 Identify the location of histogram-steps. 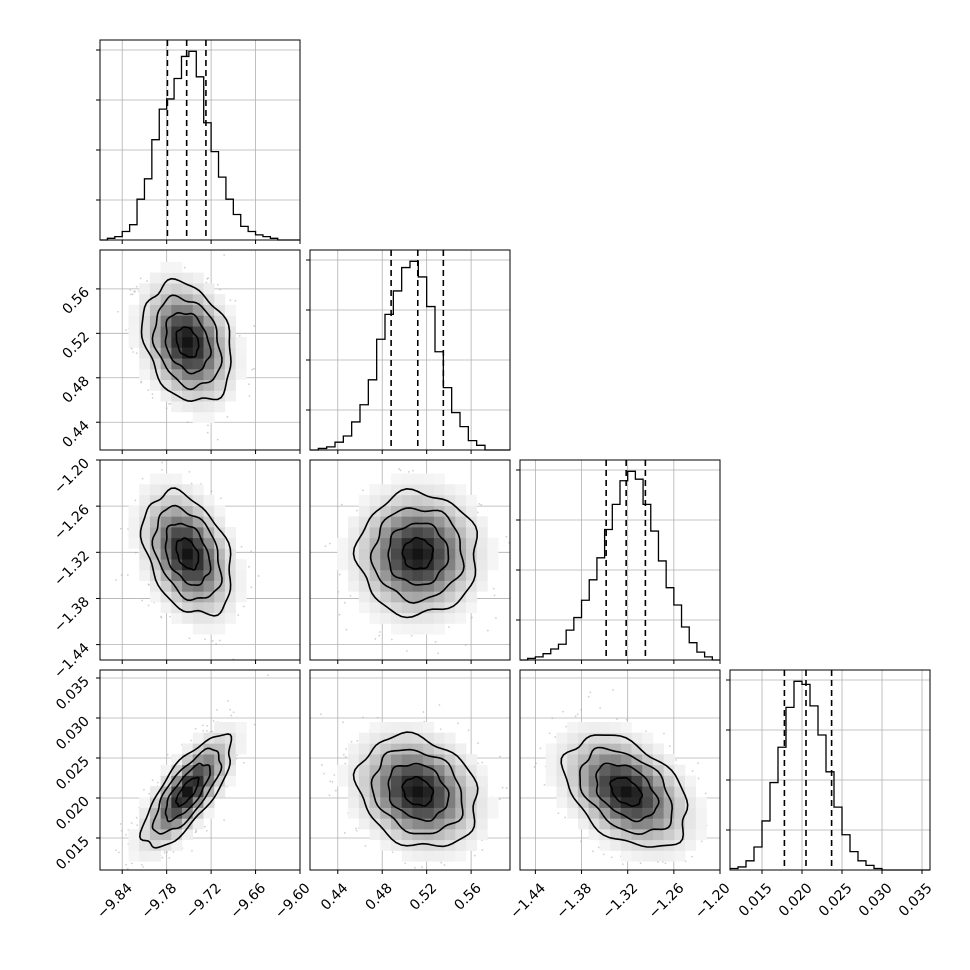
(410, 355).